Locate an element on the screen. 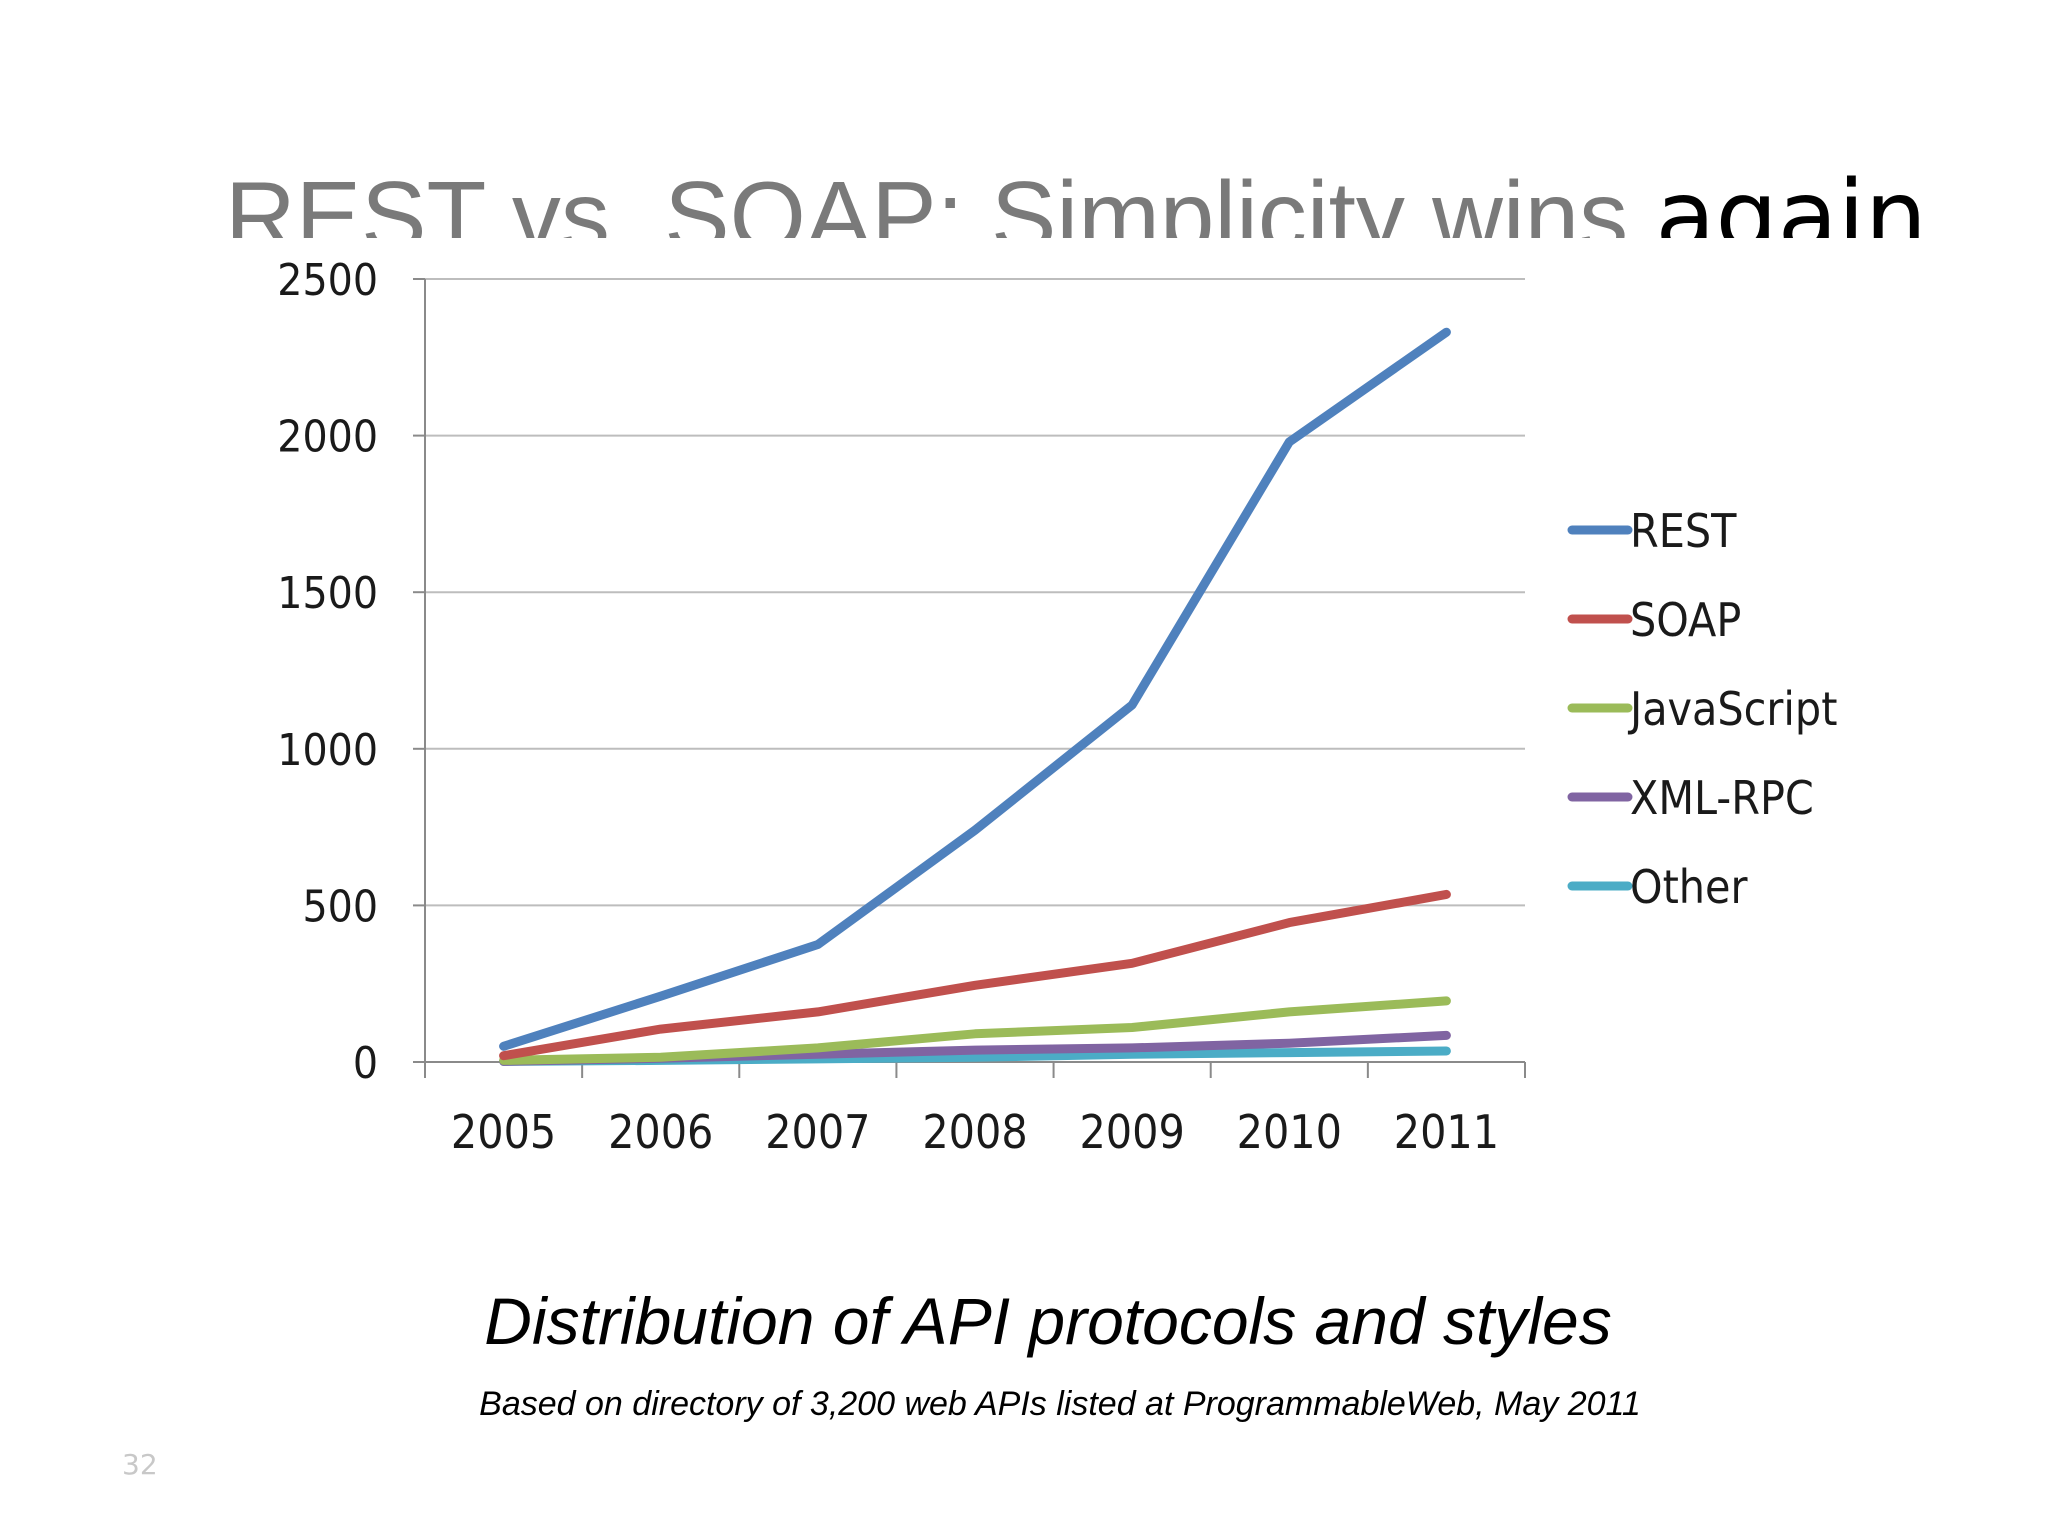 The height and width of the screenshot is (1536, 2048). x-tick-label: 2011 is located at coordinates (1446, 1132).